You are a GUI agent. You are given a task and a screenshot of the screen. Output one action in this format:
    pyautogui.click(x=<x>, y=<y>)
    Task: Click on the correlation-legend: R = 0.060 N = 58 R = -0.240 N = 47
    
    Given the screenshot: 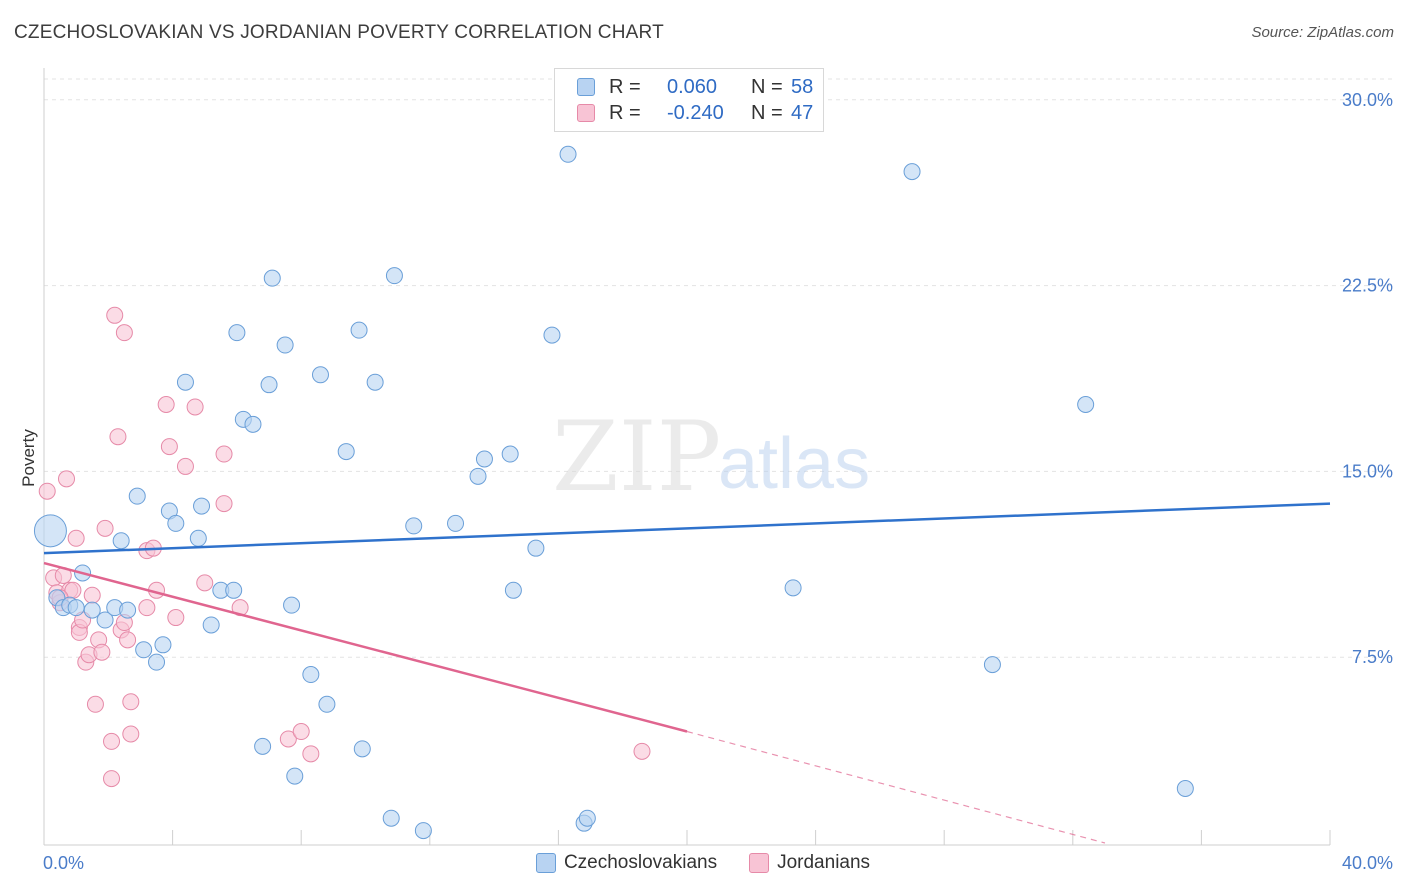 What is the action you would take?
    pyautogui.click(x=689, y=100)
    